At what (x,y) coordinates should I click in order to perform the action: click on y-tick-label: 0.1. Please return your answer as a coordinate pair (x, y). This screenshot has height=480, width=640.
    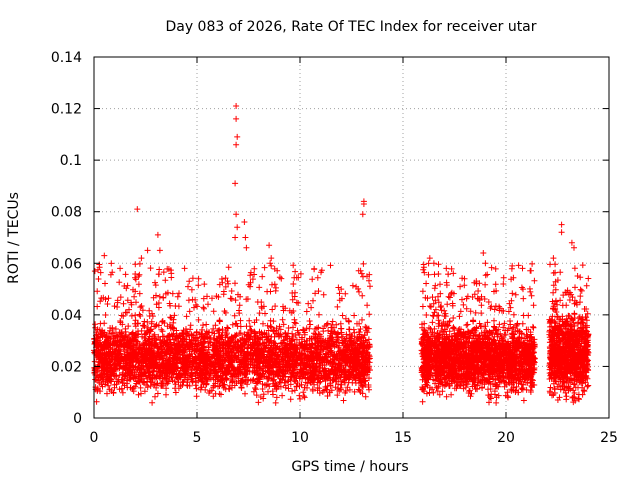
    Looking at the image, I should click on (71, 161).